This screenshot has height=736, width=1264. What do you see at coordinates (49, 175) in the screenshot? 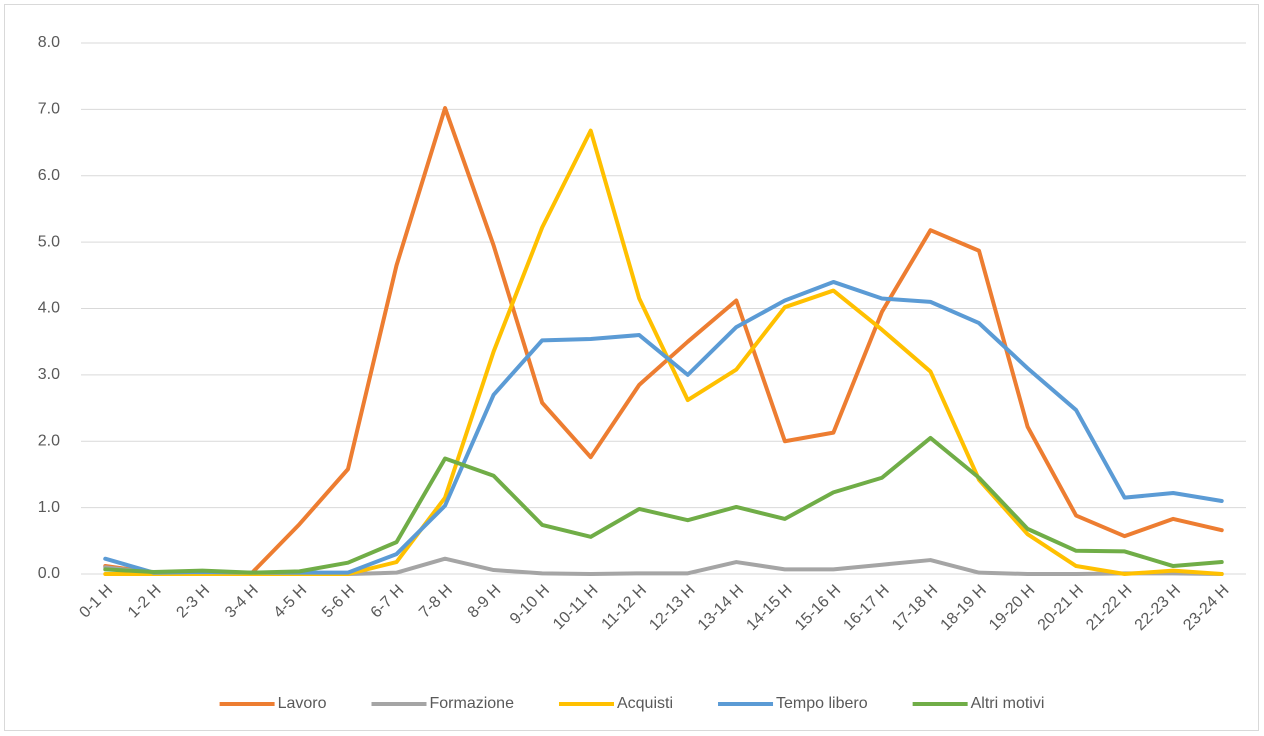
I see `y-tick-label: 6.0` at bounding box center [49, 175].